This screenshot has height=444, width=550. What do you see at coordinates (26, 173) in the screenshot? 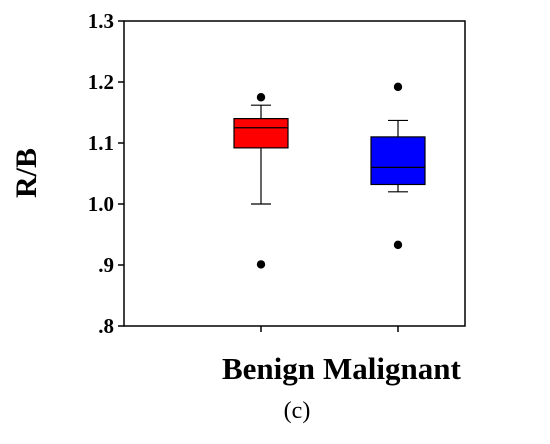
I see `y-axis-label: R/B` at bounding box center [26, 173].